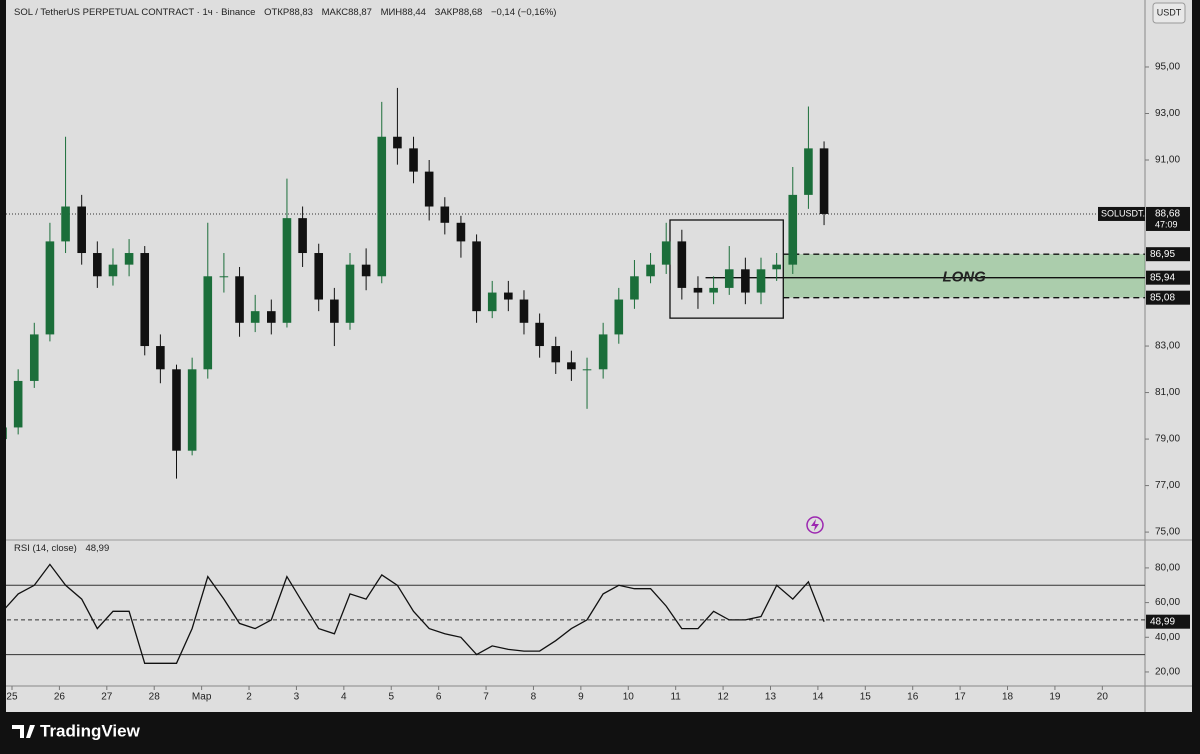 The height and width of the screenshot is (754, 1200). Describe the element at coordinates (1162, 621) in the screenshot. I see `rsi-badge: 48,99` at that location.